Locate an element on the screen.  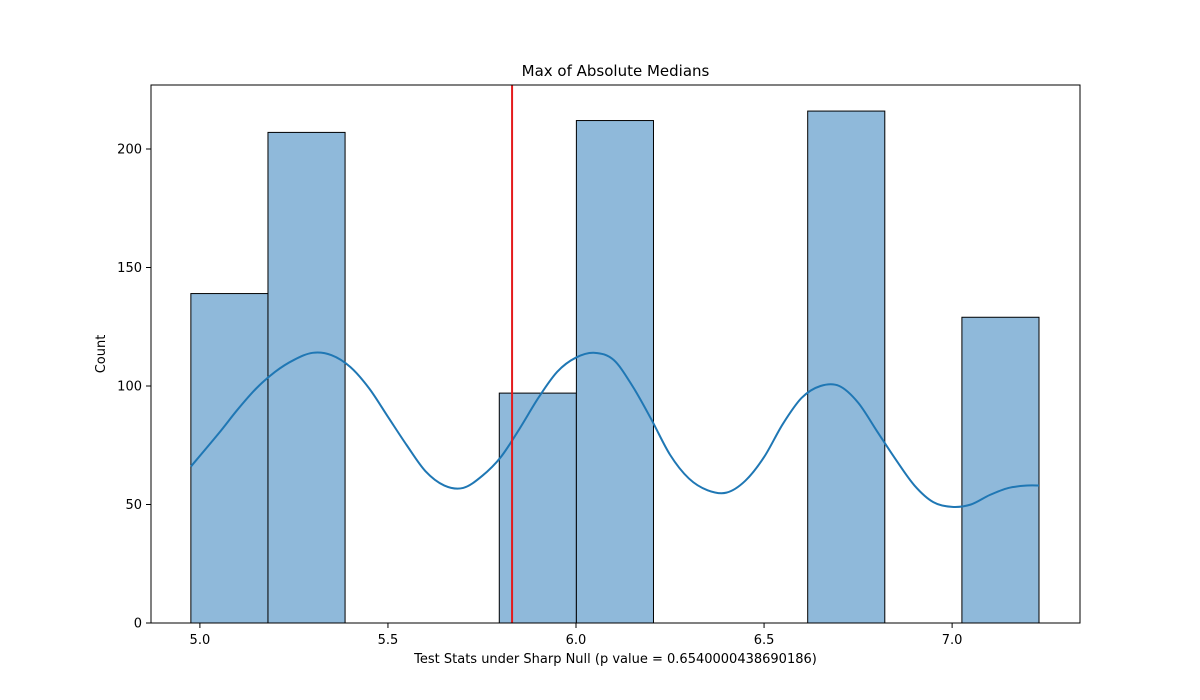
x-tick-label: 7.0 is located at coordinates (952, 640).